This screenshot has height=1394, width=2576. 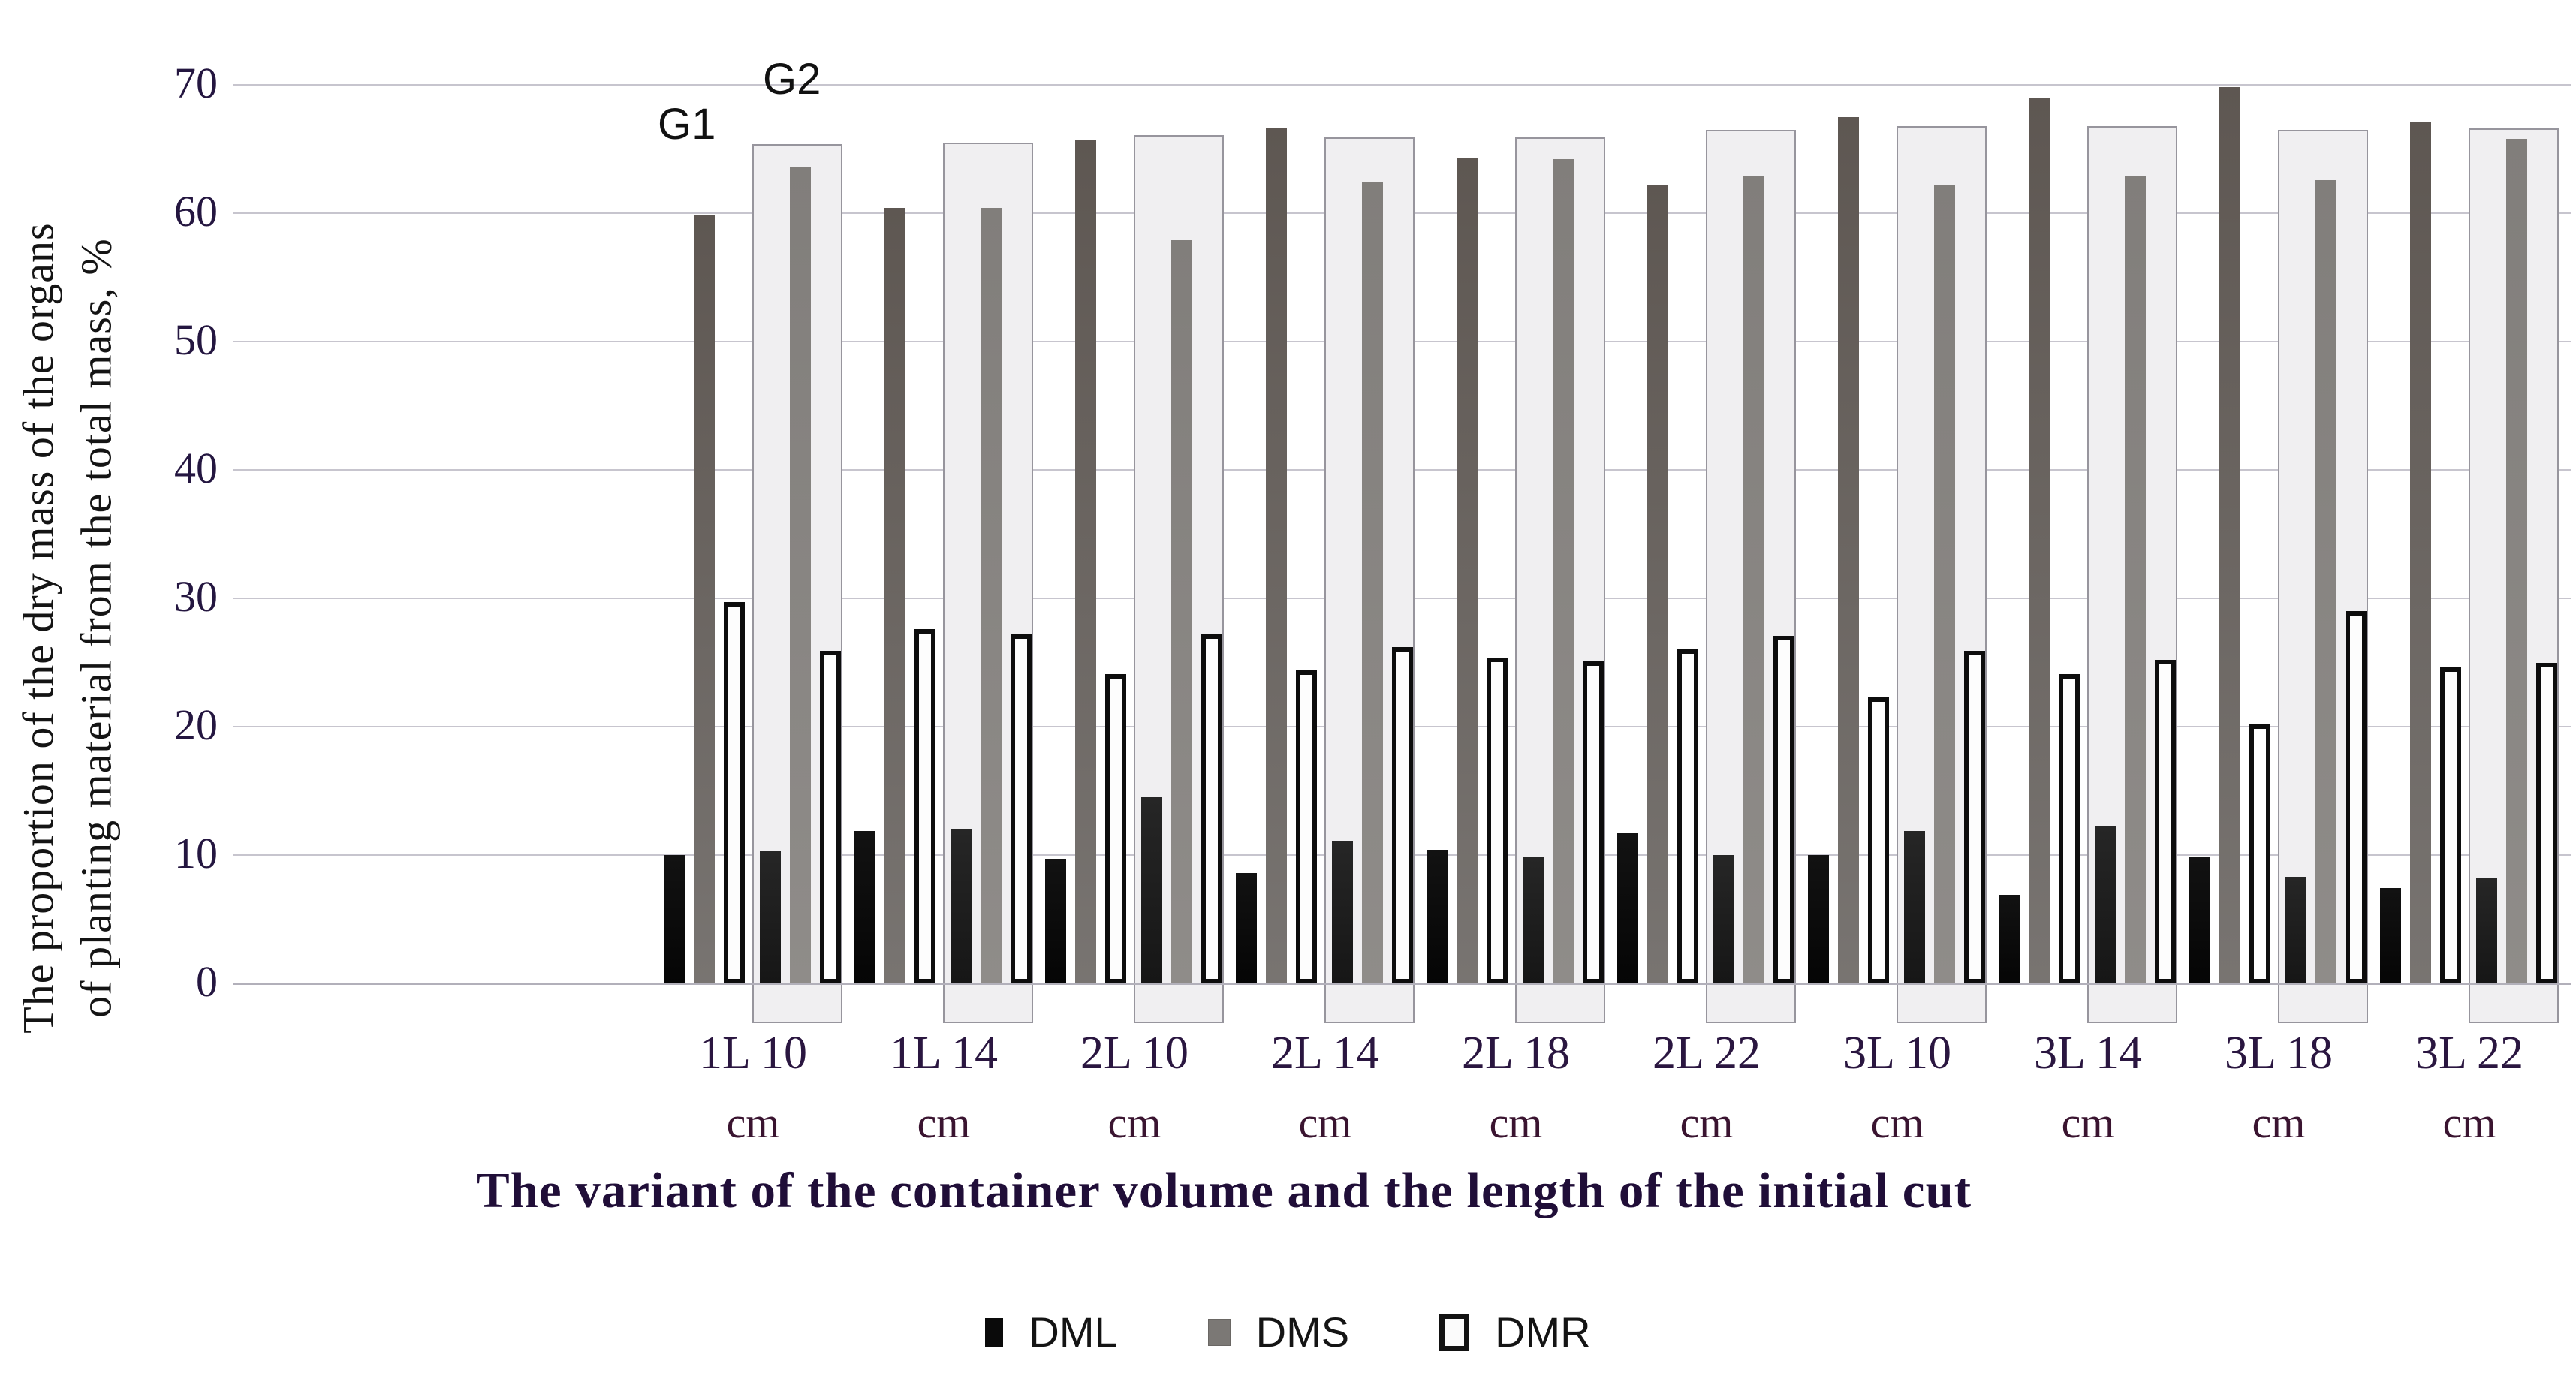 What do you see at coordinates (792, 79) in the screenshot?
I see `annotation-g2: G2` at bounding box center [792, 79].